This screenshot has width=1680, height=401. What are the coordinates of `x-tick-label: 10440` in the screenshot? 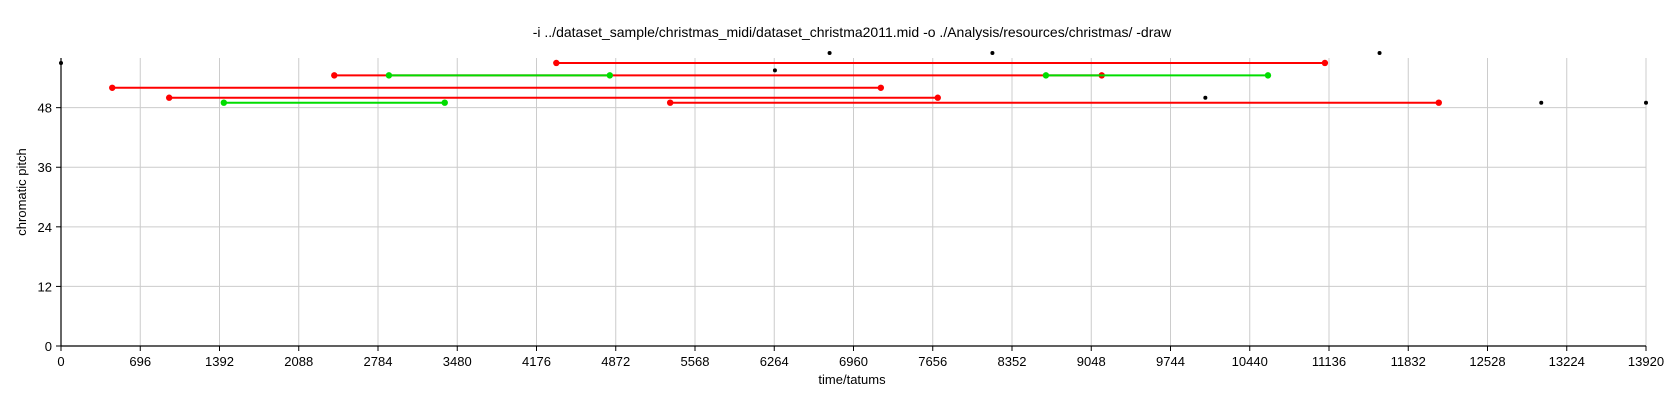 It's located at (1250, 361).